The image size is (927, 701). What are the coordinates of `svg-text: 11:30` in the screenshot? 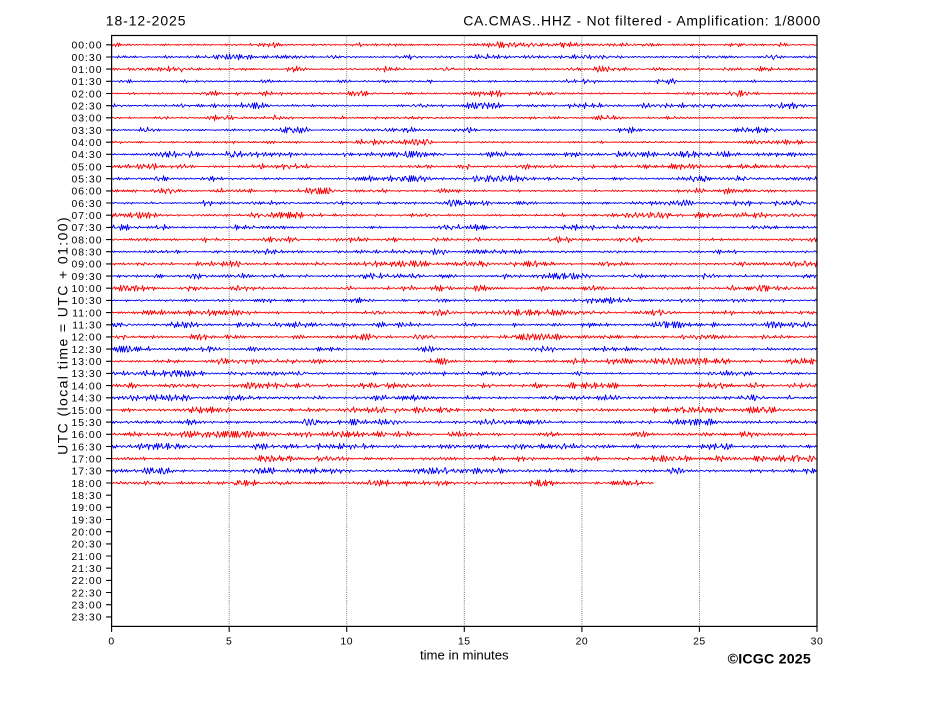 It's located at (87, 326).